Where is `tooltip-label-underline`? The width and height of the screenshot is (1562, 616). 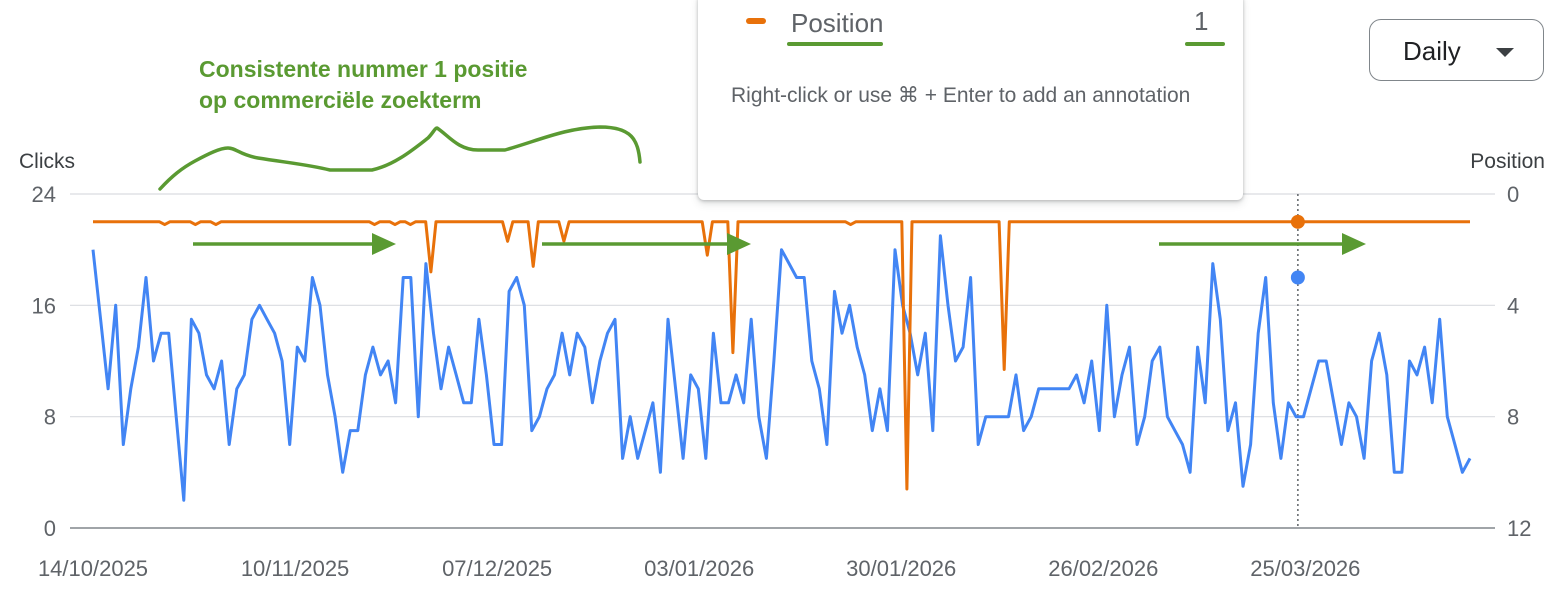
tooltip-label-underline is located at coordinates (835, 44).